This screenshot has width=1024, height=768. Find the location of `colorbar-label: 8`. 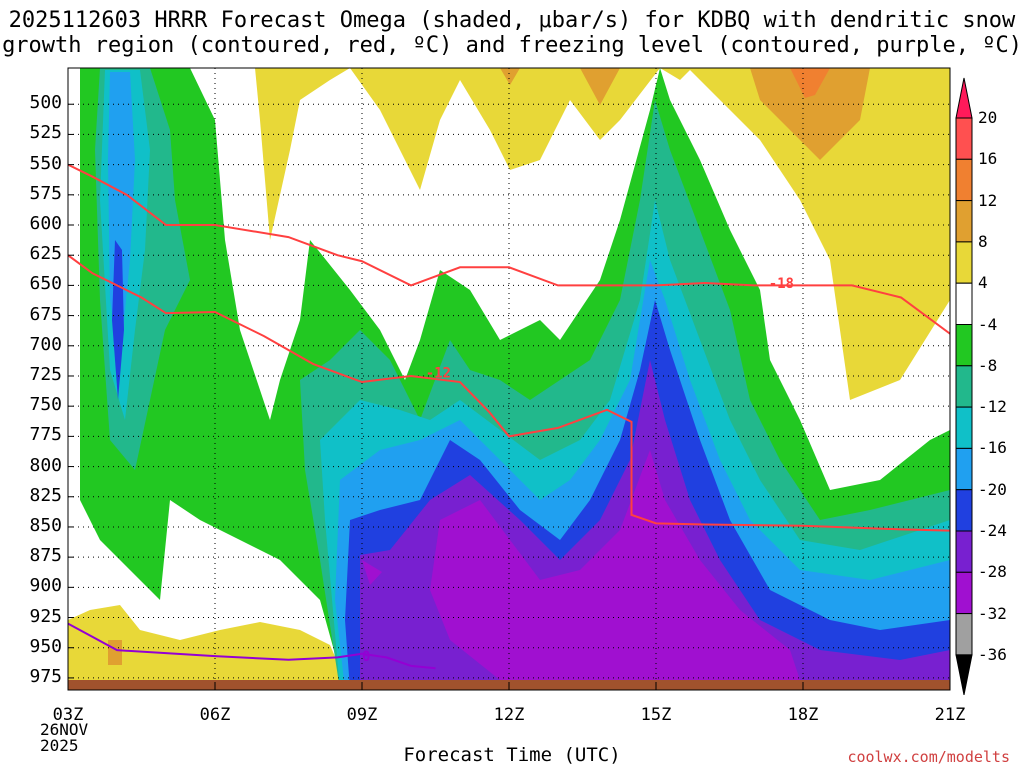

colorbar-label: 8 is located at coordinates (983, 241).